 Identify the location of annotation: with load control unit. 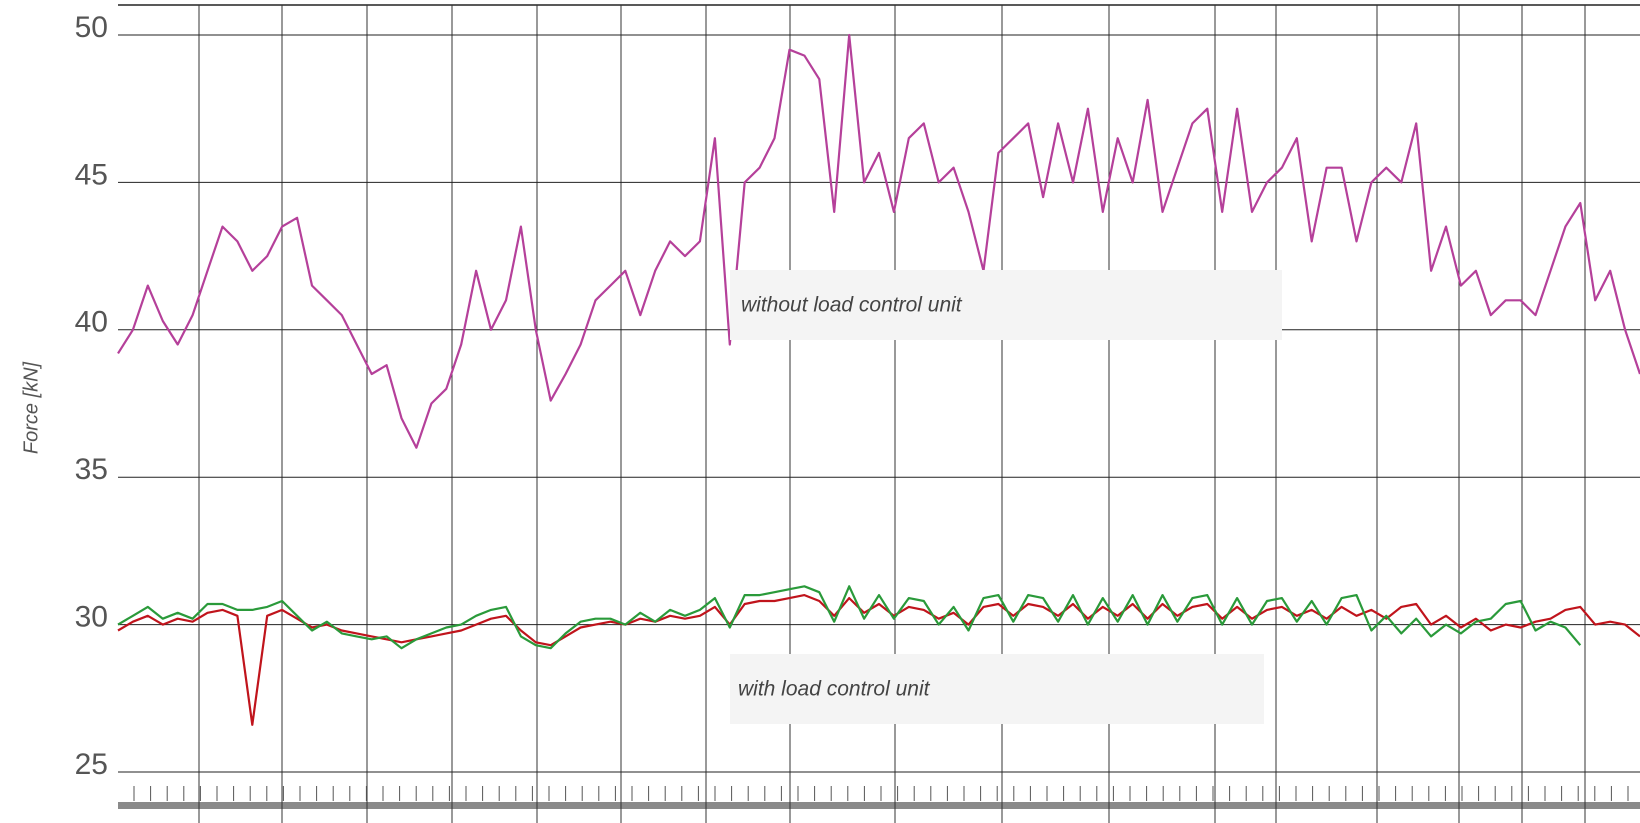
(997, 689).